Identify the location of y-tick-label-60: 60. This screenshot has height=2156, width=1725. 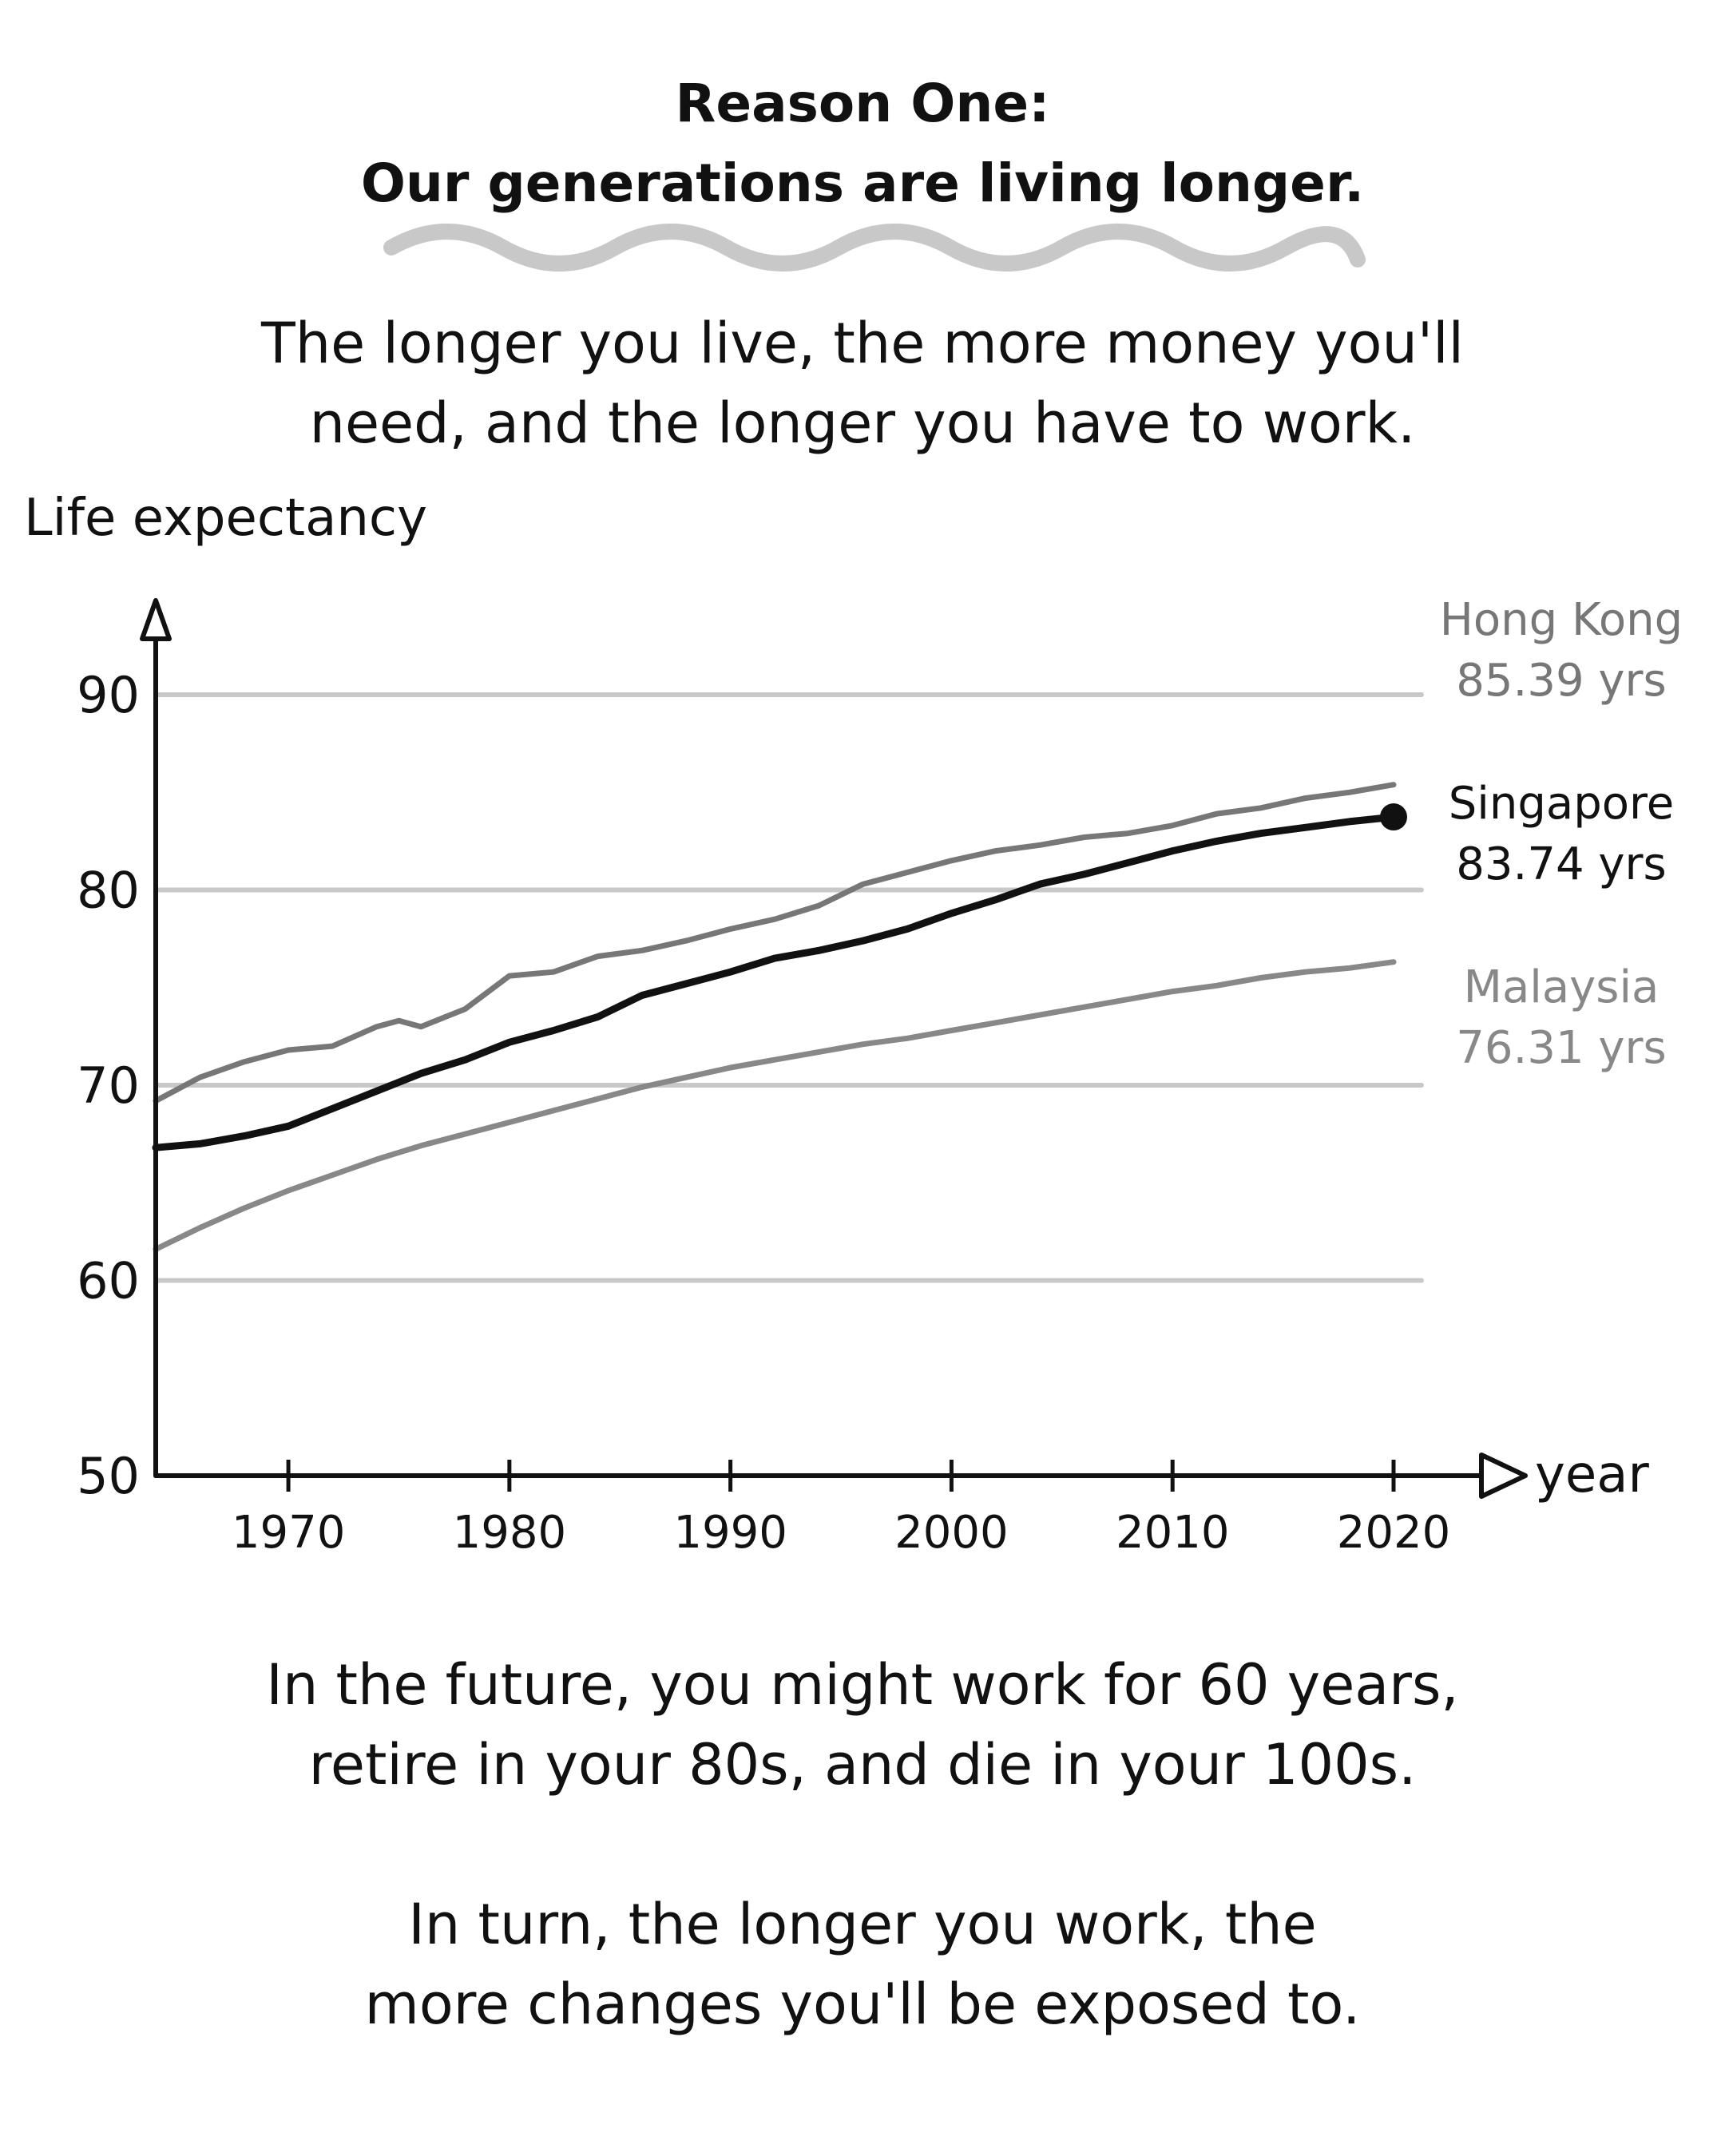
(109, 1281).